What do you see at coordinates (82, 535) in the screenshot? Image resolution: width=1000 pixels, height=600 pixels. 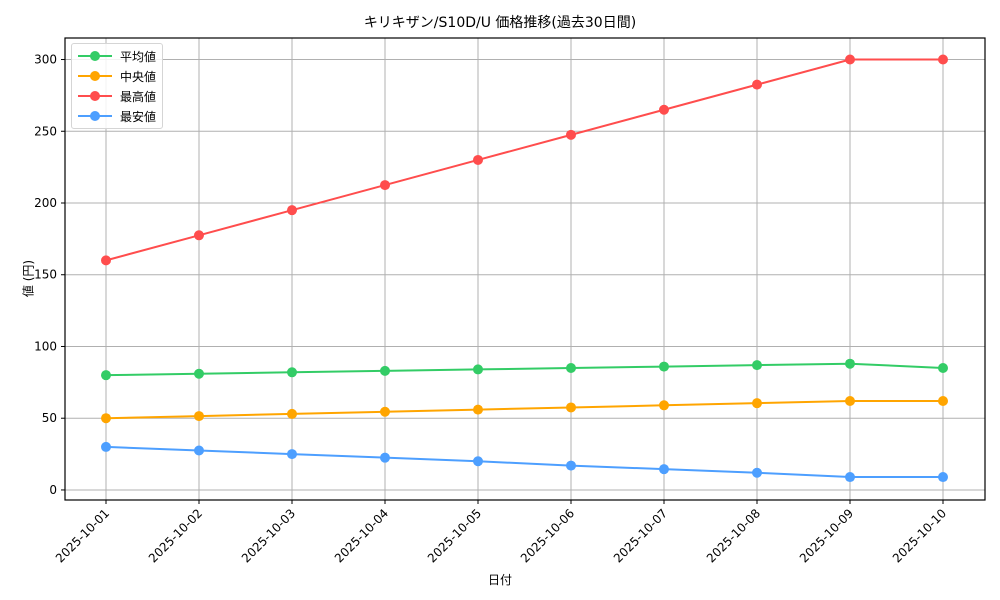 I see `x-tick-label: 2025-10-01` at bounding box center [82, 535].